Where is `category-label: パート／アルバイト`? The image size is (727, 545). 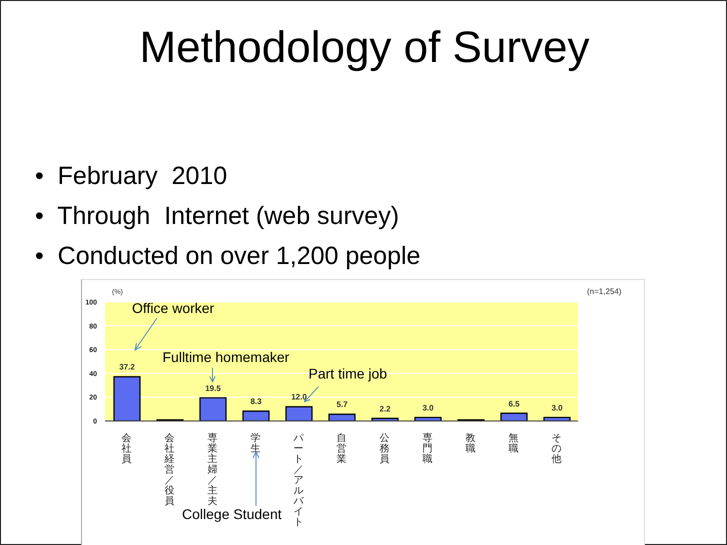
category-label: パート／アルバイト is located at coordinates (299, 480).